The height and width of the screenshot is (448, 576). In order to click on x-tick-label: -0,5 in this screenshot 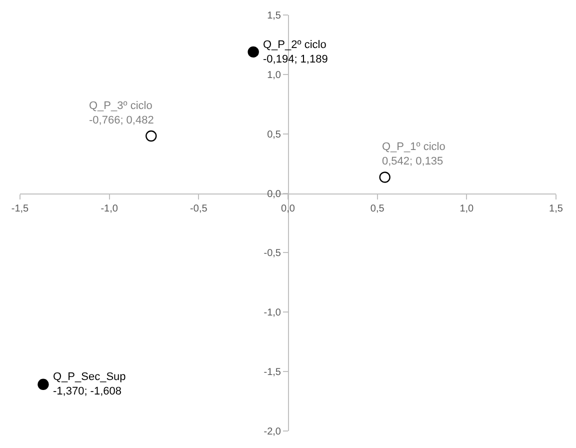, I will do `click(199, 208)`.